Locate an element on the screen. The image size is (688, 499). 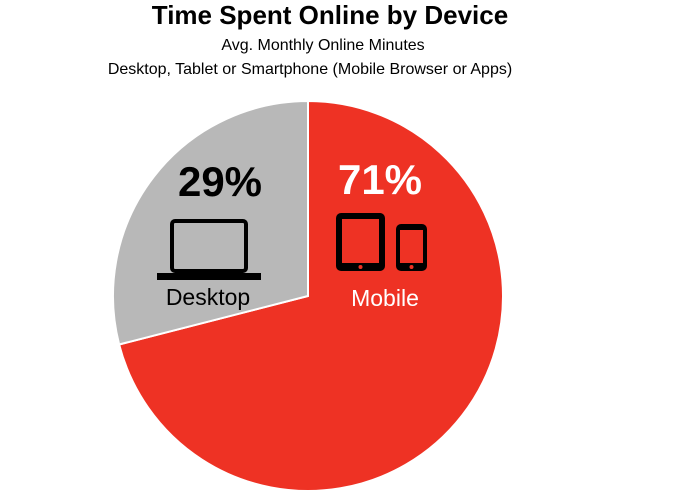
chart-title: Time Spent Online by Device is located at coordinates (330, 15).